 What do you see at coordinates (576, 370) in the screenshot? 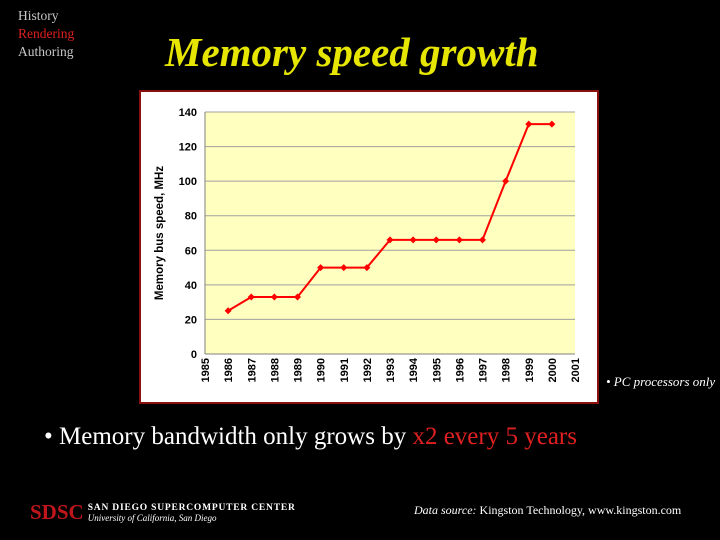
I see `x-tick-label: 2001` at bounding box center [576, 370].